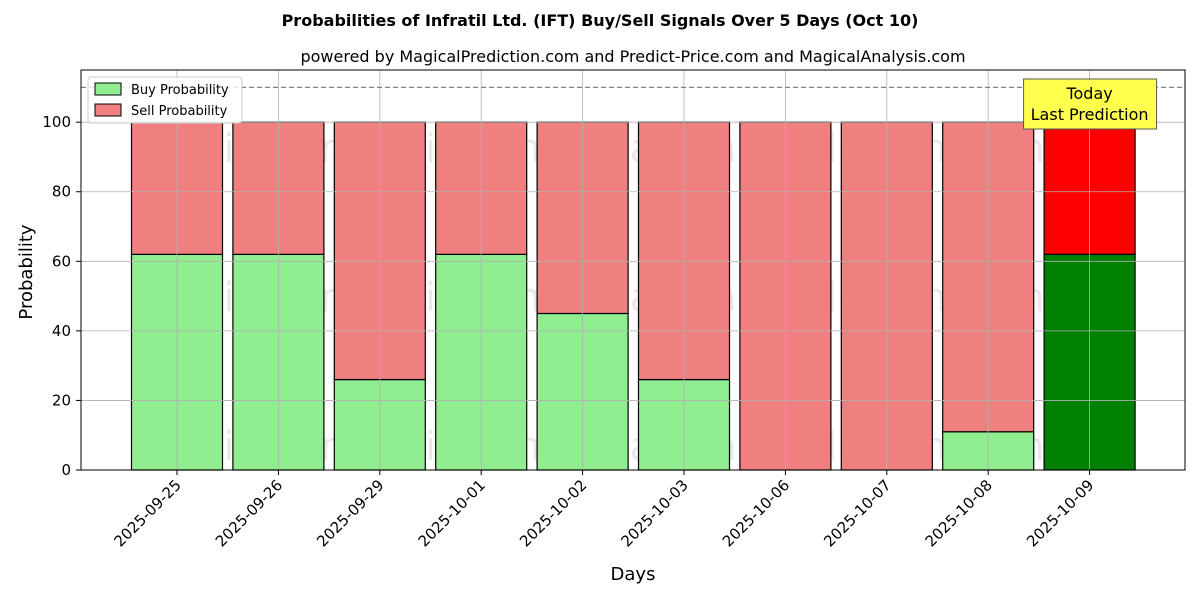 The height and width of the screenshot is (600, 1200). Describe the element at coordinates (179, 111) in the screenshot. I see `legend-label-sell: Sell Probability` at that location.